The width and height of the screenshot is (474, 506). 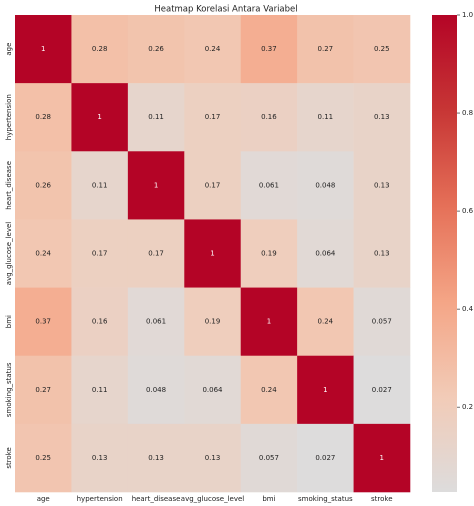 What do you see at coordinates (467, 15) in the screenshot?
I see `colorbar-tick-label: 1.0` at bounding box center [467, 15].